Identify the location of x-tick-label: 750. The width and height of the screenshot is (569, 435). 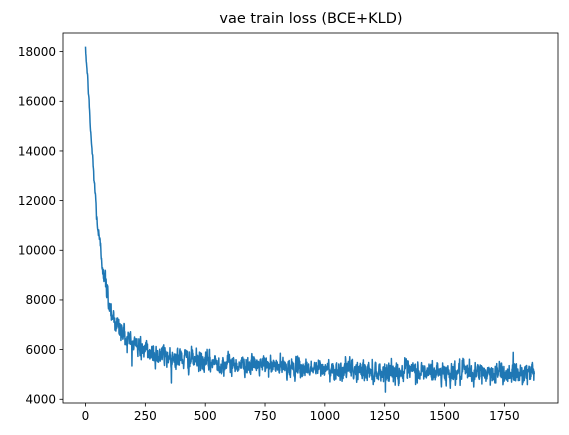
(265, 416).